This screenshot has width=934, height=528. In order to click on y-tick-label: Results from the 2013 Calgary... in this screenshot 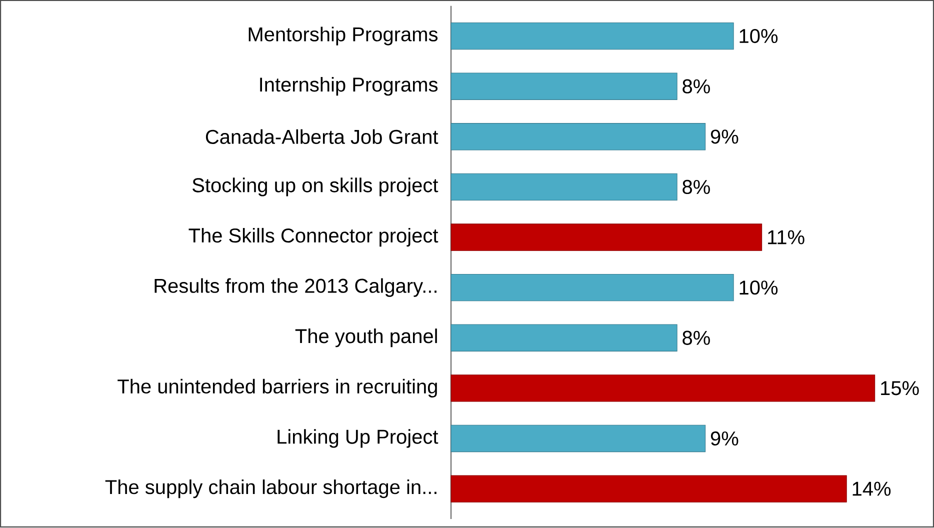, I will do `click(295, 288)`.